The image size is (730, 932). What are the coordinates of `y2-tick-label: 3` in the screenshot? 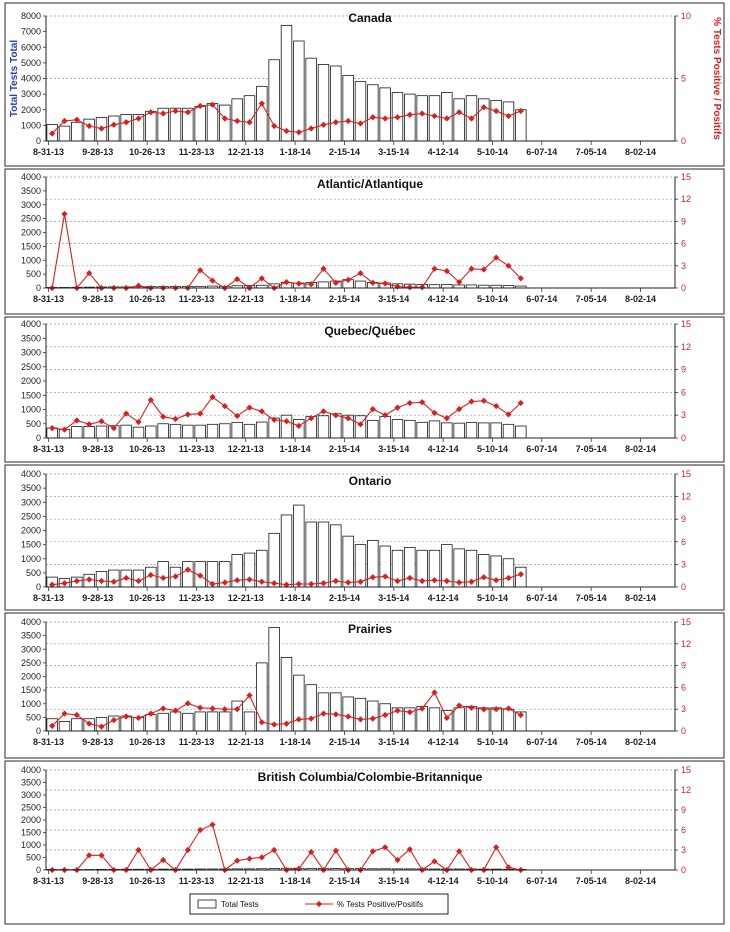 It's located at (683, 850).